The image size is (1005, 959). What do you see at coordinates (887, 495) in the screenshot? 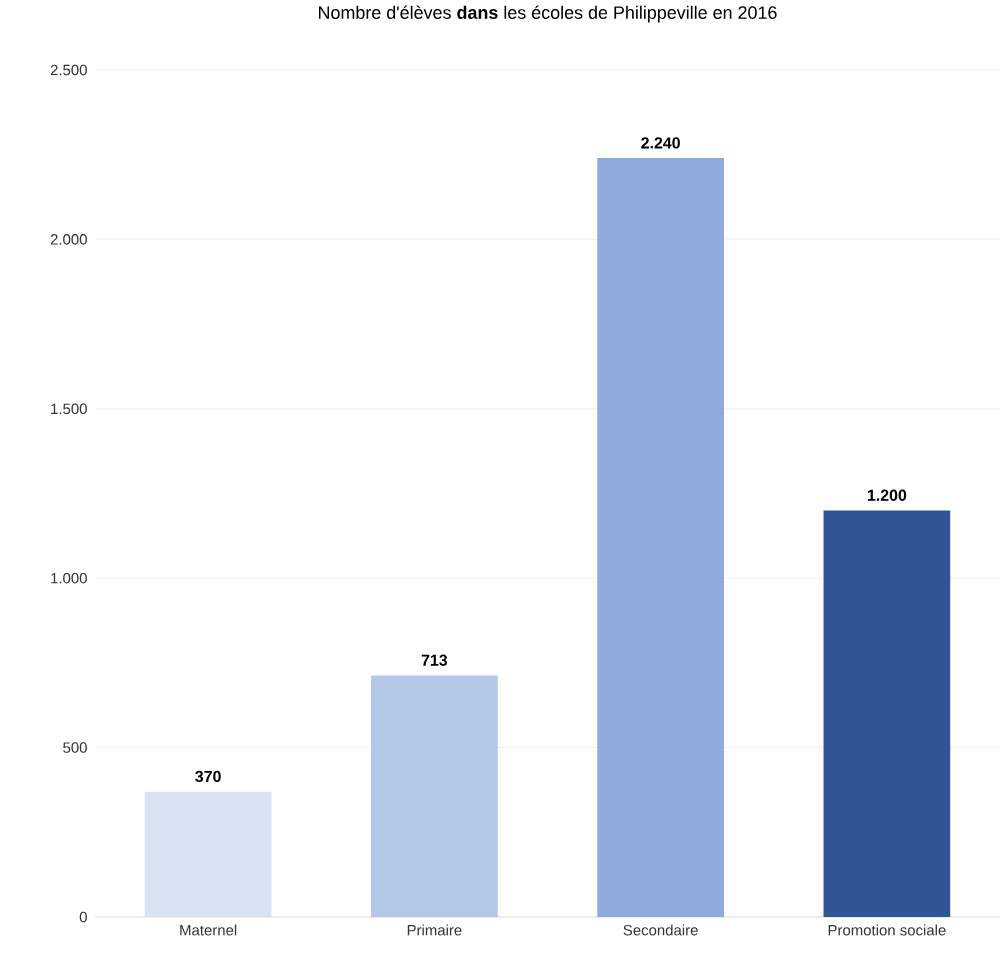
I see `data-label: 1.200` at bounding box center [887, 495].